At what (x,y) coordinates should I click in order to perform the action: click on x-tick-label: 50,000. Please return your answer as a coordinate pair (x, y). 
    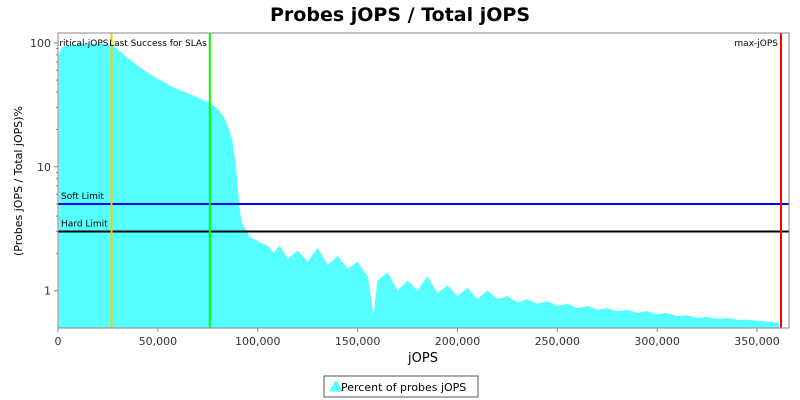
    Looking at the image, I should click on (158, 341).